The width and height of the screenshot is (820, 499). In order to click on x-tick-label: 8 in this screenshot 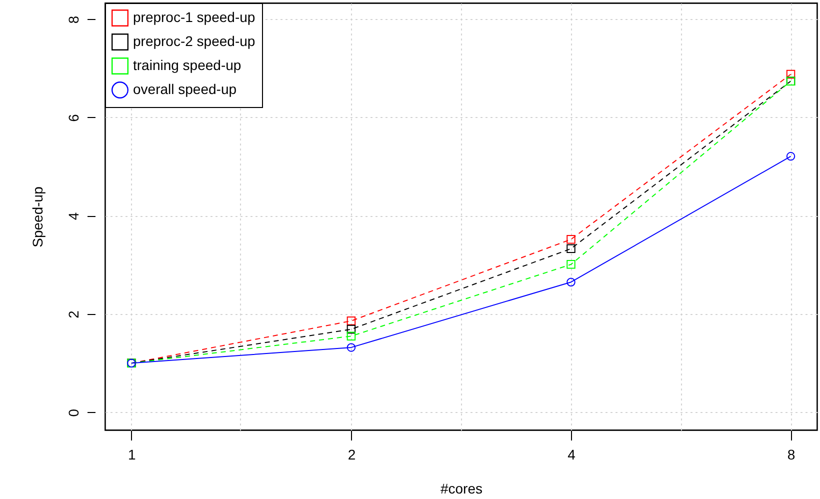, I will do `click(791, 454)`.